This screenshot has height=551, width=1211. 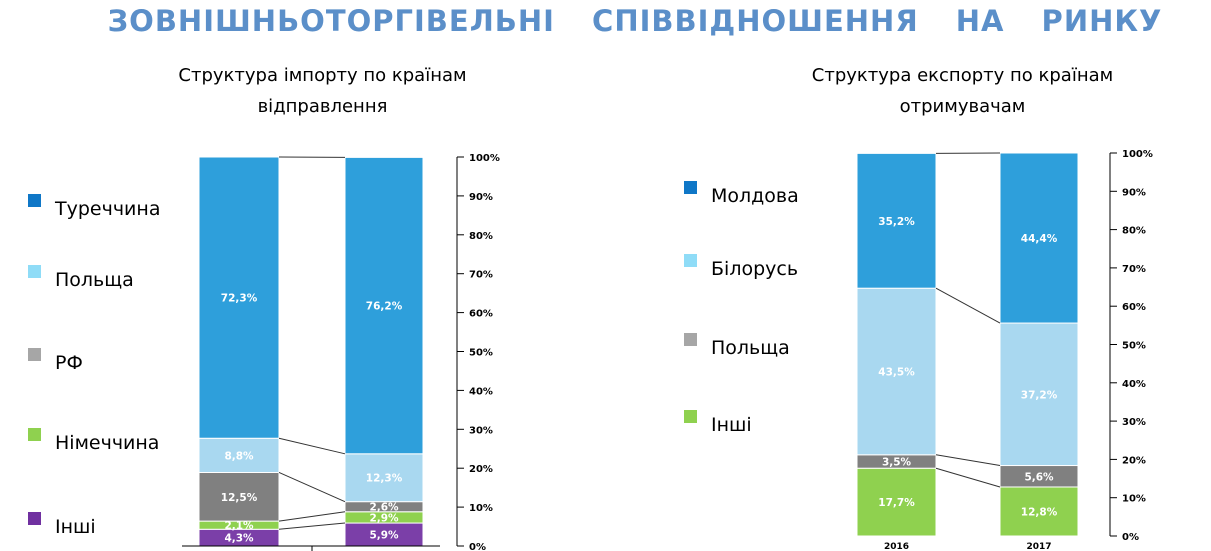 What do you see at coordinates (755, 196) in the screenshot?
I see `legend-label: Молдова` at bounding box center [755, 196].